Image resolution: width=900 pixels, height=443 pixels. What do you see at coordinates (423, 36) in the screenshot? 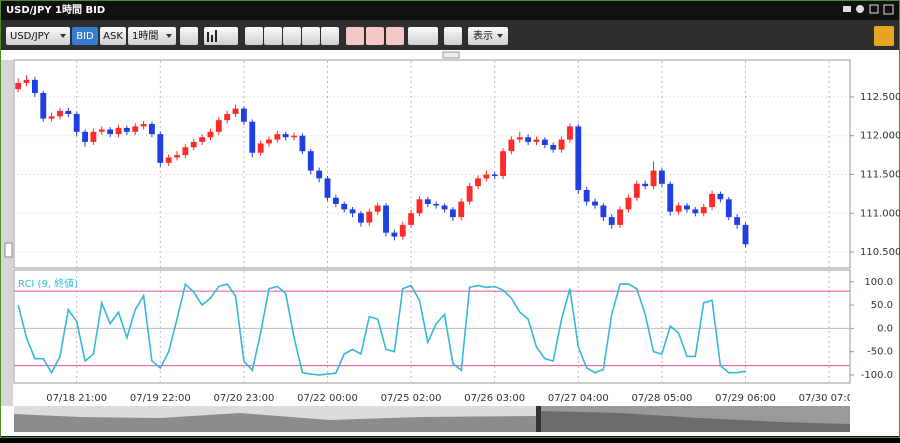
I see `draw-tool-button` at bounding box center [423, 36].